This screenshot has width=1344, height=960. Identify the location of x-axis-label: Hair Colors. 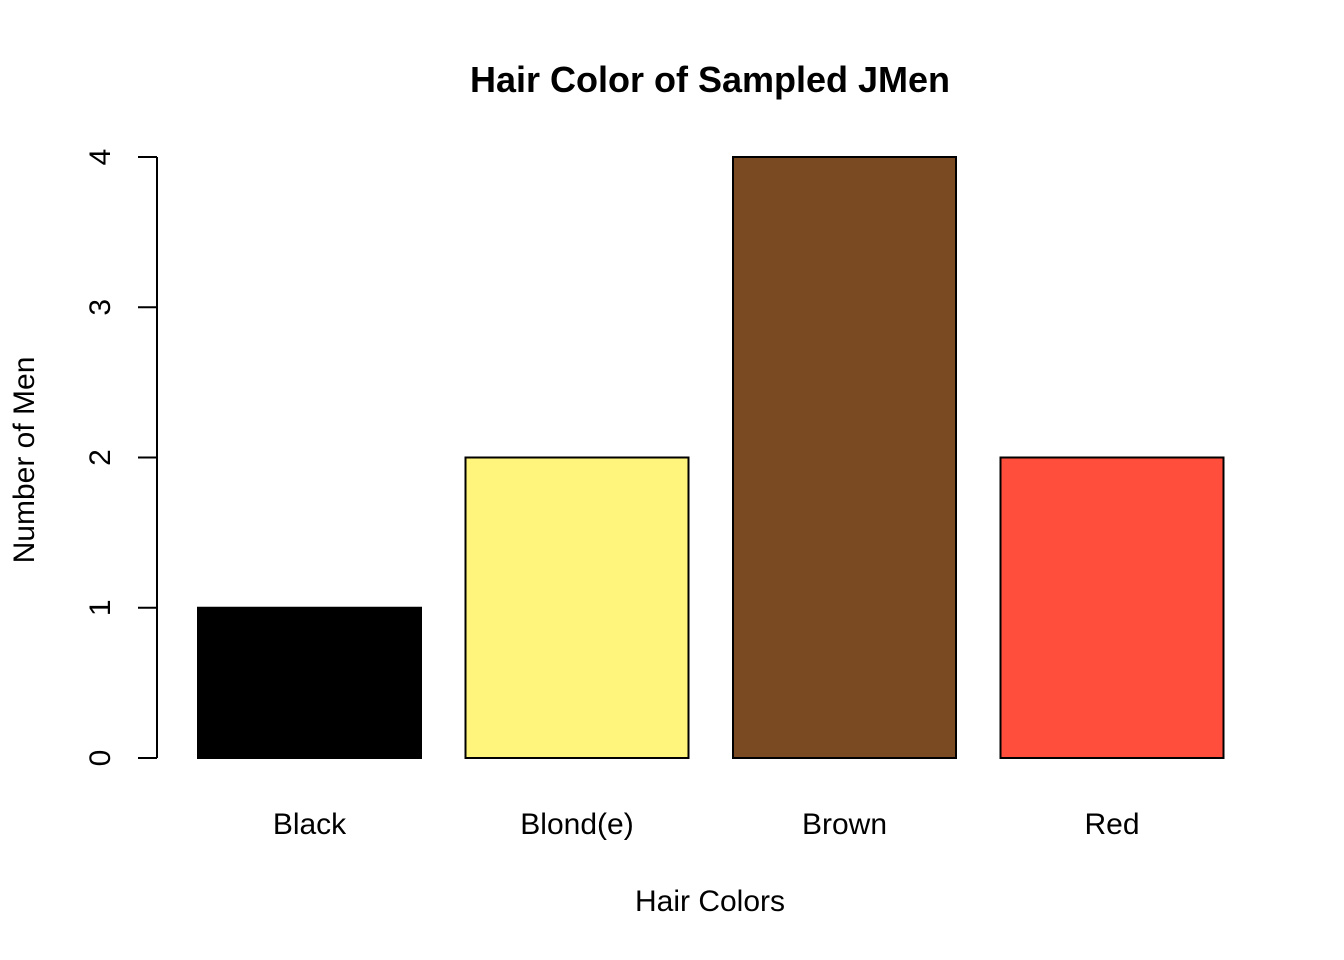
(710, 901).